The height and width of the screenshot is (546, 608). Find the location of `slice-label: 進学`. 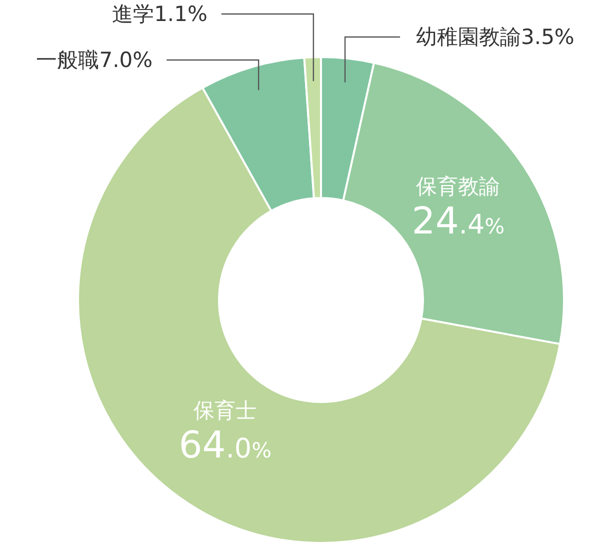

slice-label: 進学 is located at coordinates (133, 14).